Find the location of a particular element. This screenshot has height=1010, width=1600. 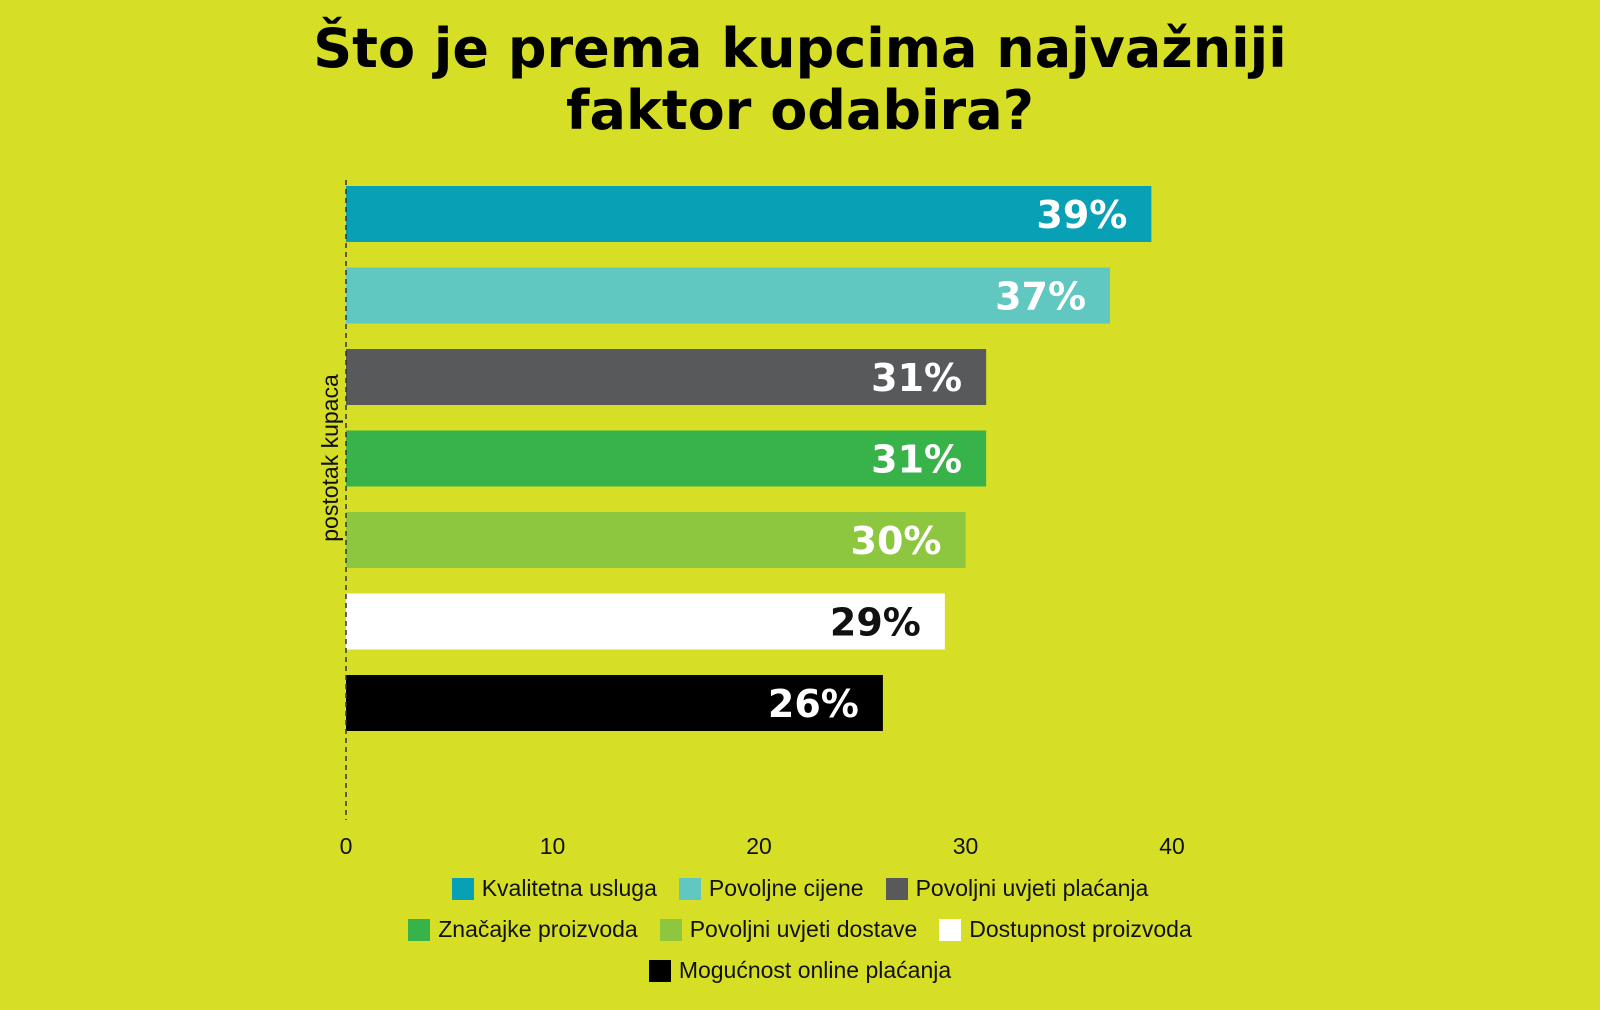

legend-label-6: Mogućnost online plaćanja is located at coordinates (815, 970).